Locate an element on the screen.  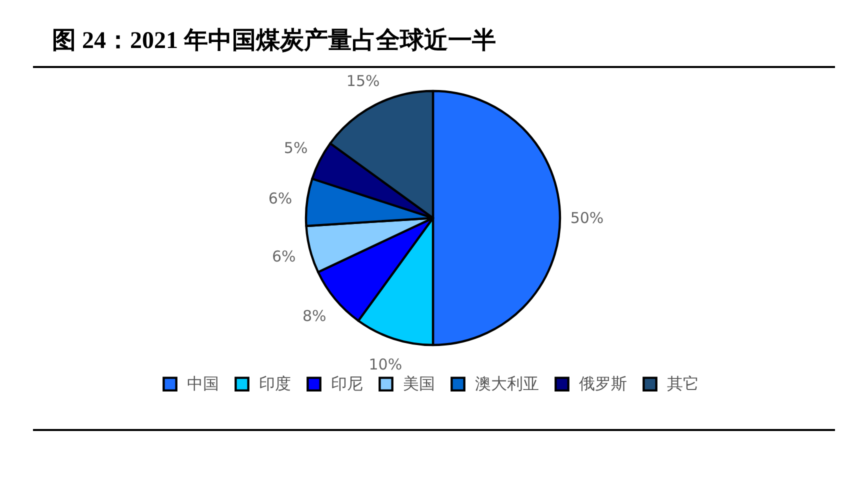
legend-label: 俄罗斯 is located at coordinates (603, 384).